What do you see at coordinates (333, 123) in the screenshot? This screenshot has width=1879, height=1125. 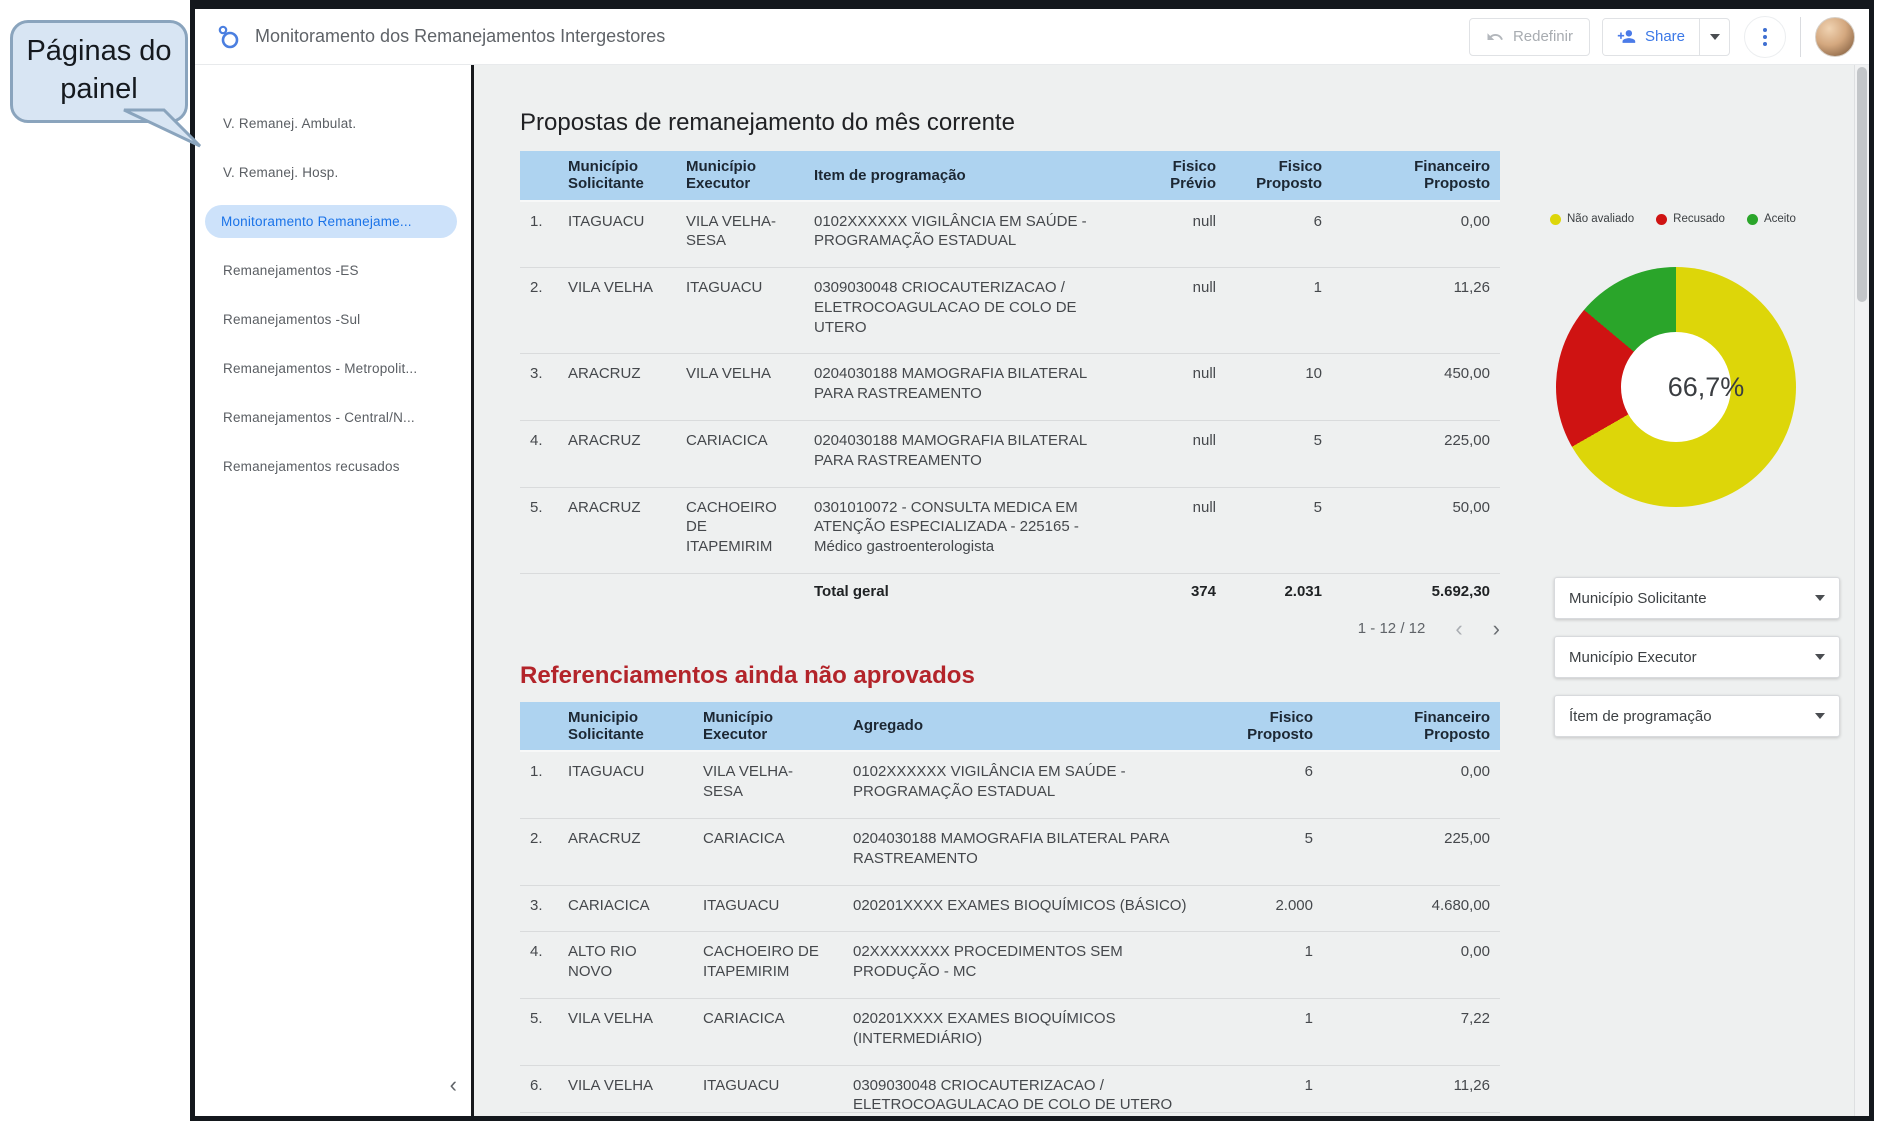 I see `sidebar-item: V. Remanej. Ambulat.` at bounding box center [333, 123].